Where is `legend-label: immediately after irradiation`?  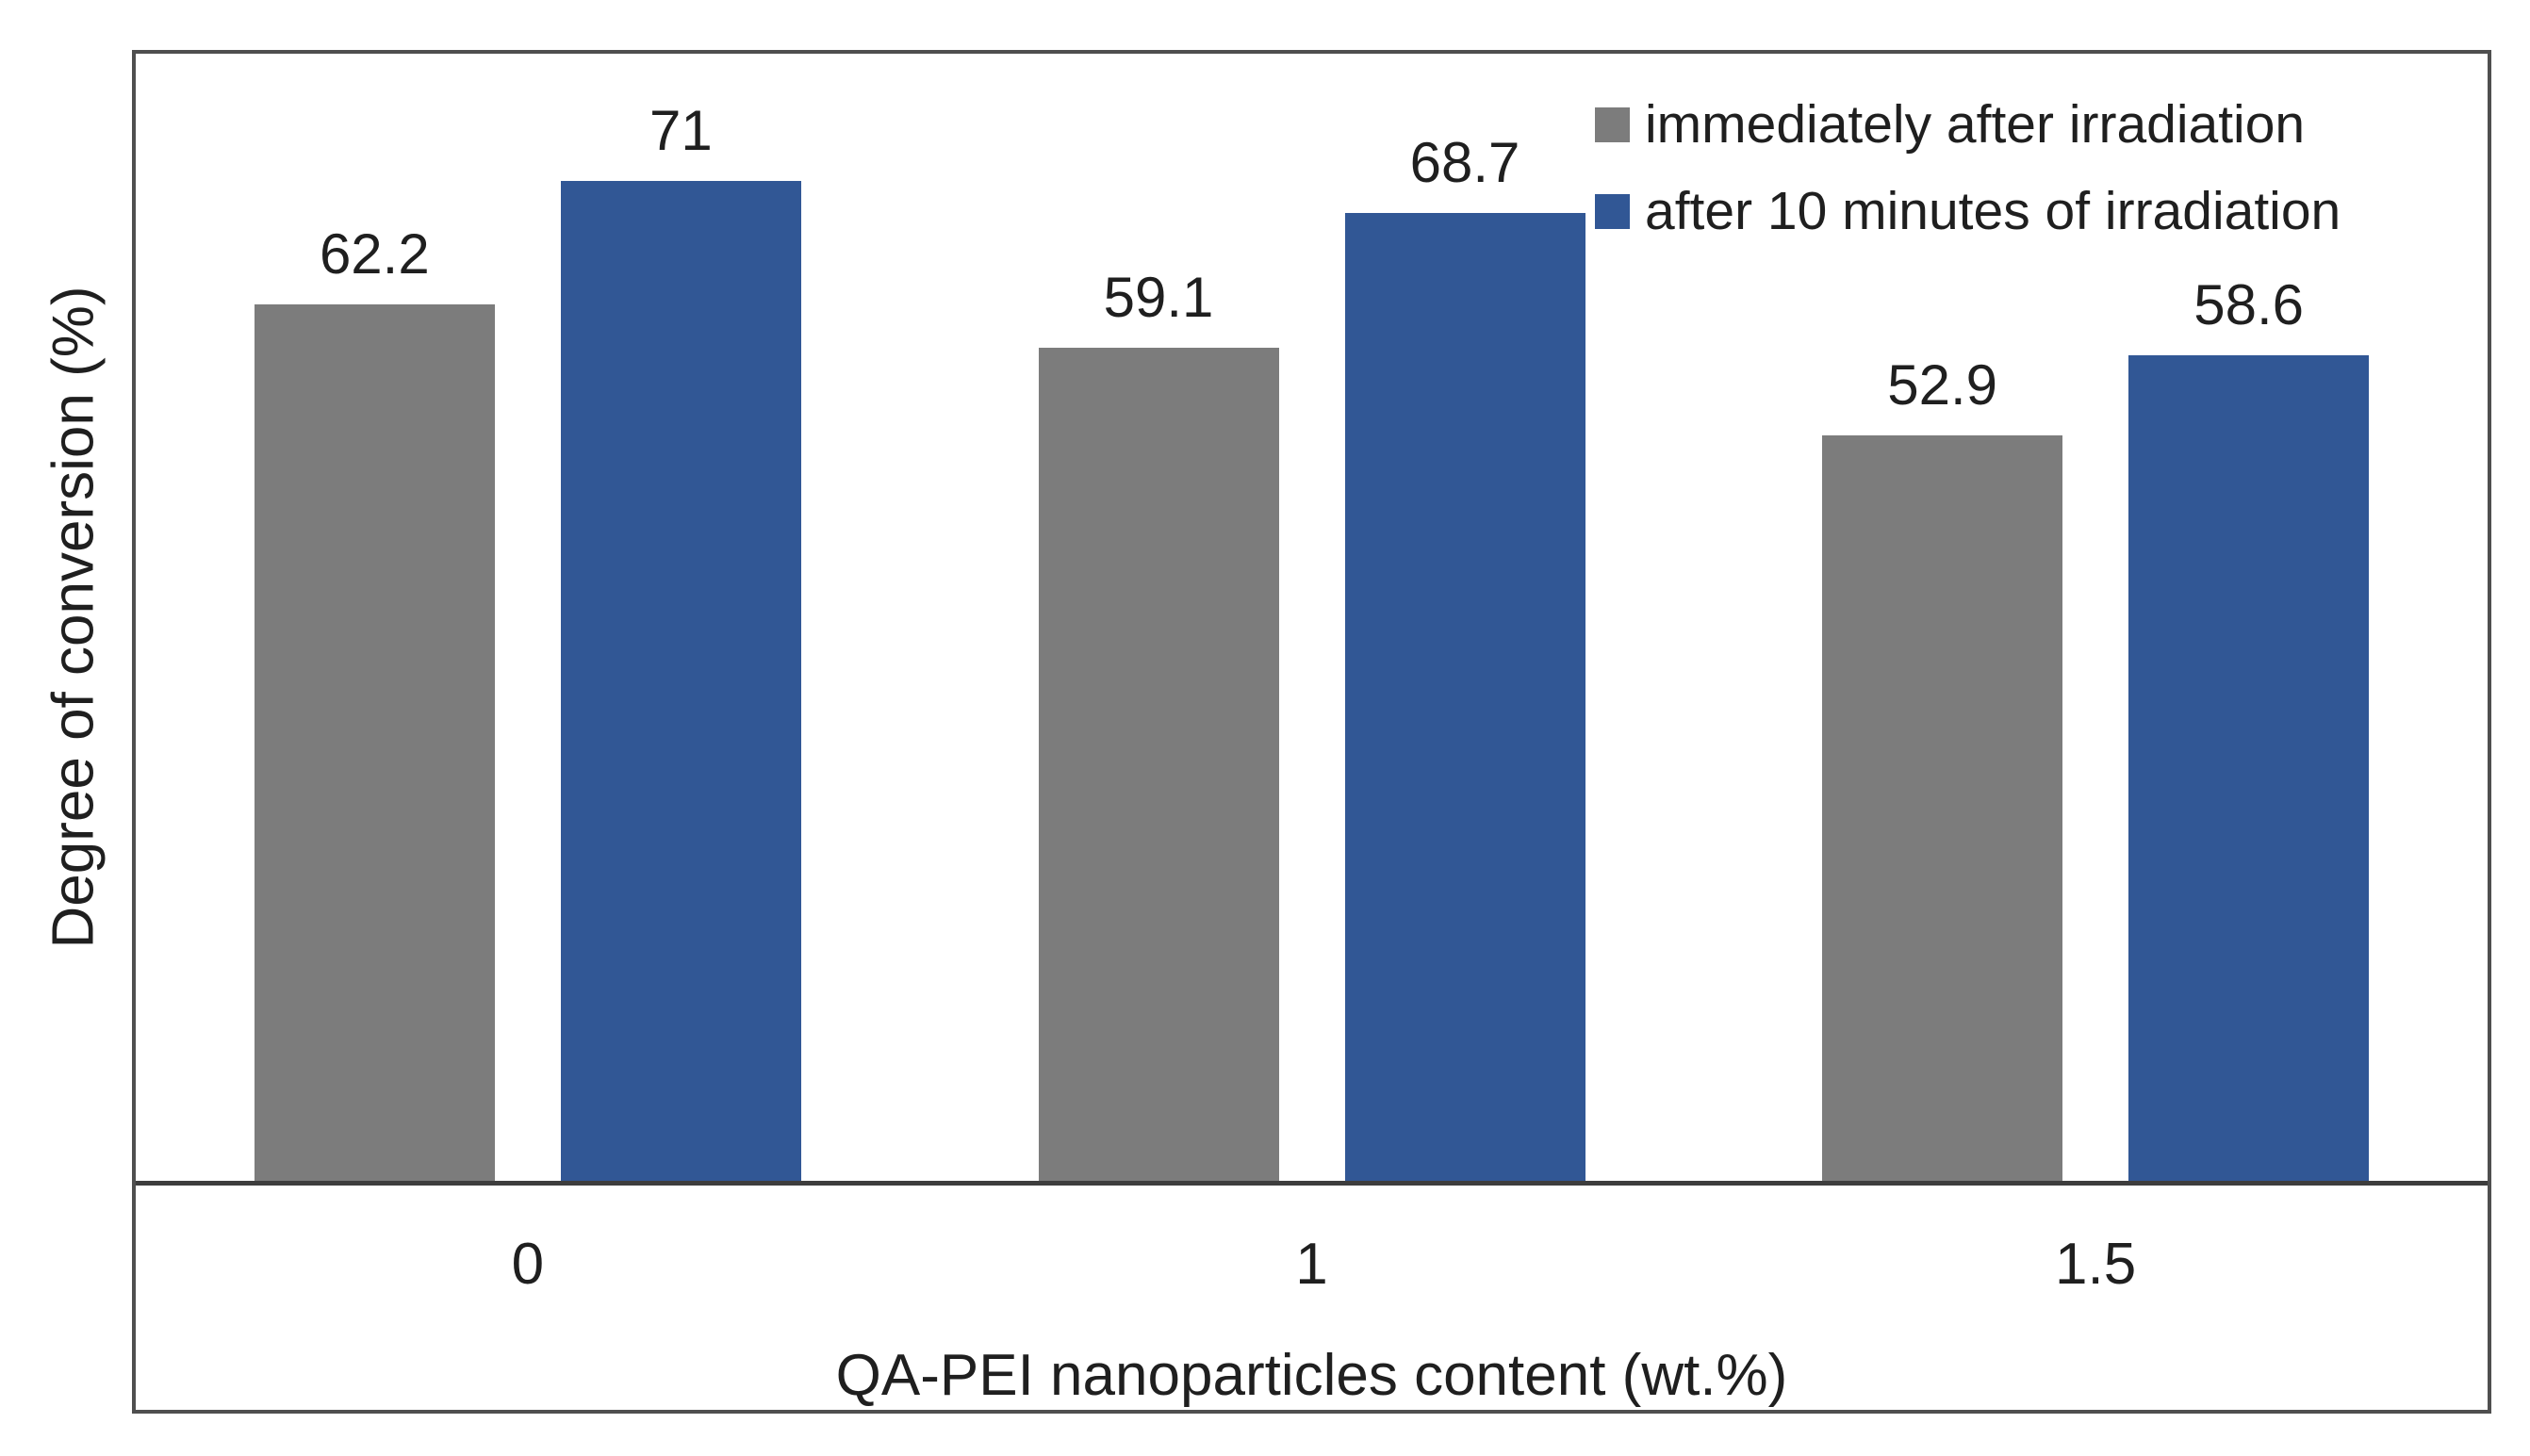 legend-label: immediately after irradiation is located at coordinates (1976, 124).